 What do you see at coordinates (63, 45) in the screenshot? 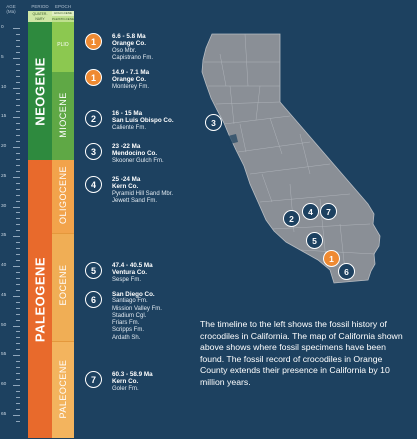
I see `pliocene-label: PLIO` at bounding box center [63, 45].